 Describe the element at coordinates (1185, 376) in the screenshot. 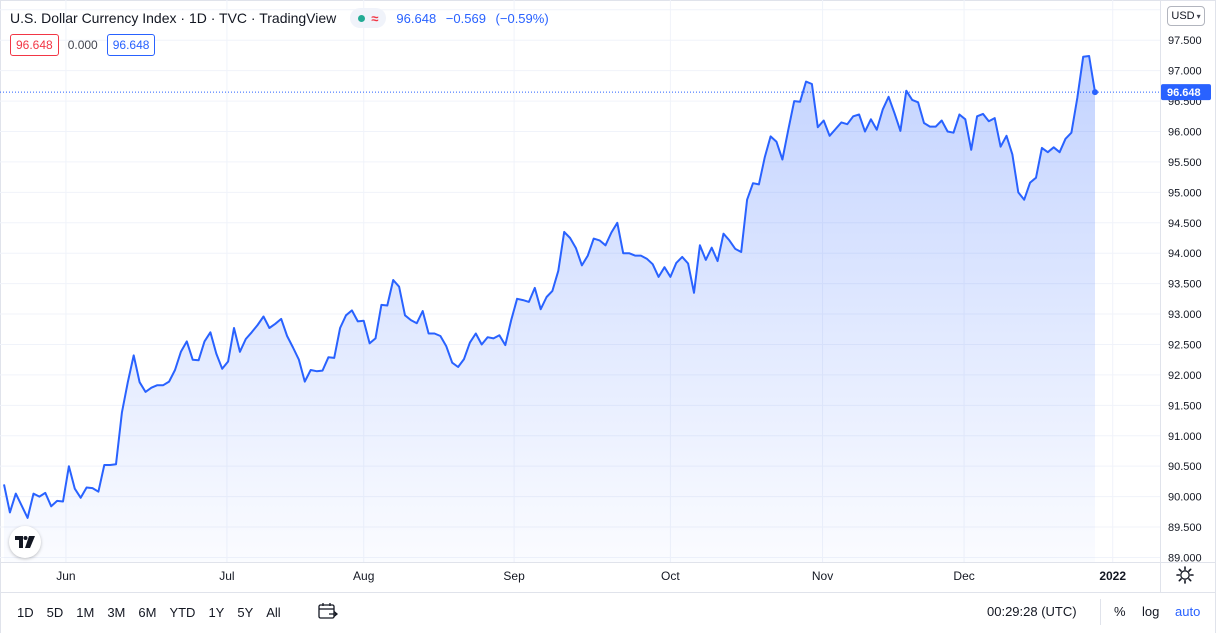

I see `y-tick-label: 92.000` at that location.